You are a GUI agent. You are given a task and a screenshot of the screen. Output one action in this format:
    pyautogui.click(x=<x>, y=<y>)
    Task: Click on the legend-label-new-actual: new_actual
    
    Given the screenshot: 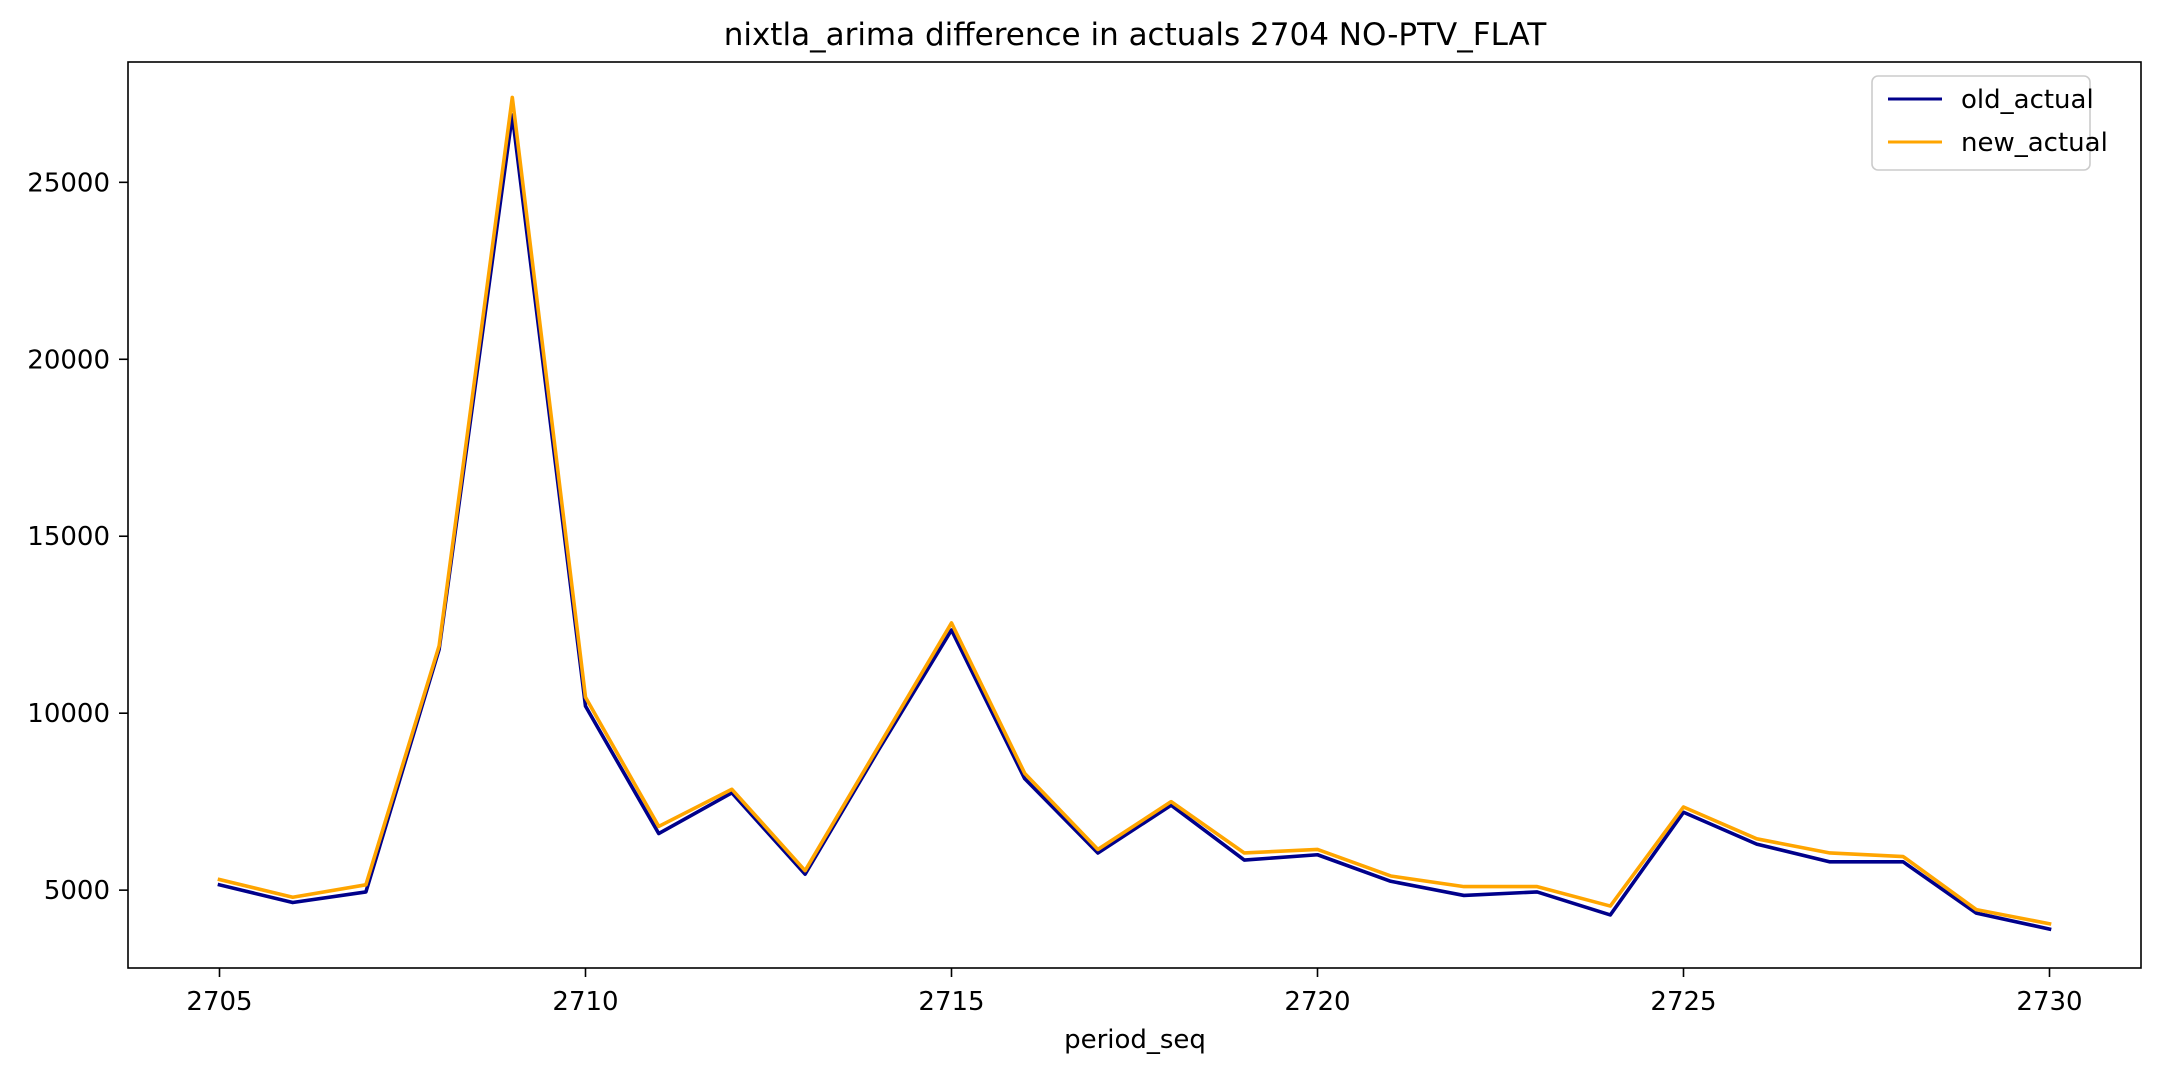 What is the action you would take?
    pyautogui.click(x=2034, y=143)
    